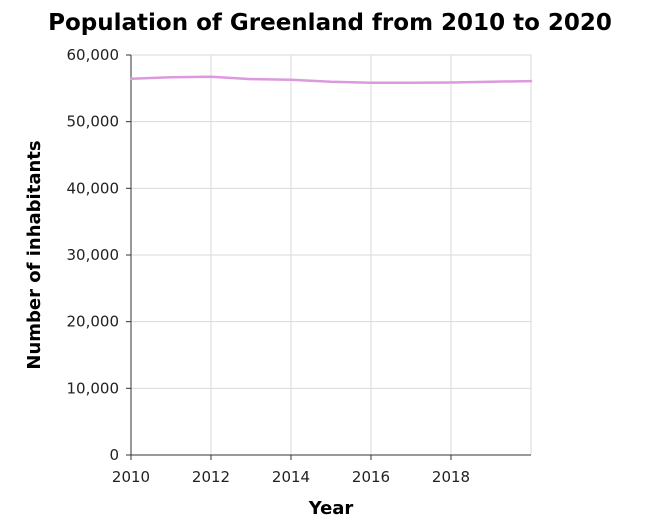  Describe the element at coordinates (451, 477) in the screenshot. I see `x-tick-label: 2018` at that location.